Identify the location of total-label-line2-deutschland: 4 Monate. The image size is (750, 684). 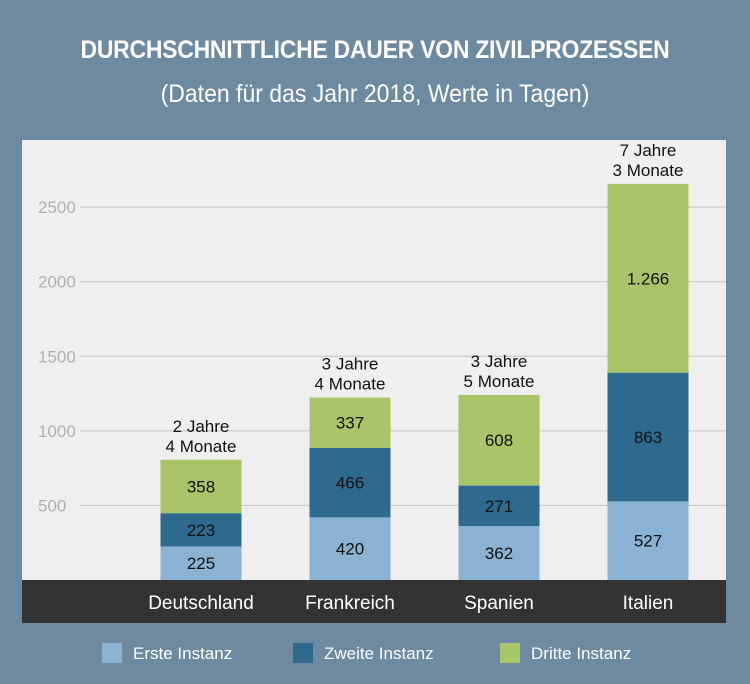
(201, 446).